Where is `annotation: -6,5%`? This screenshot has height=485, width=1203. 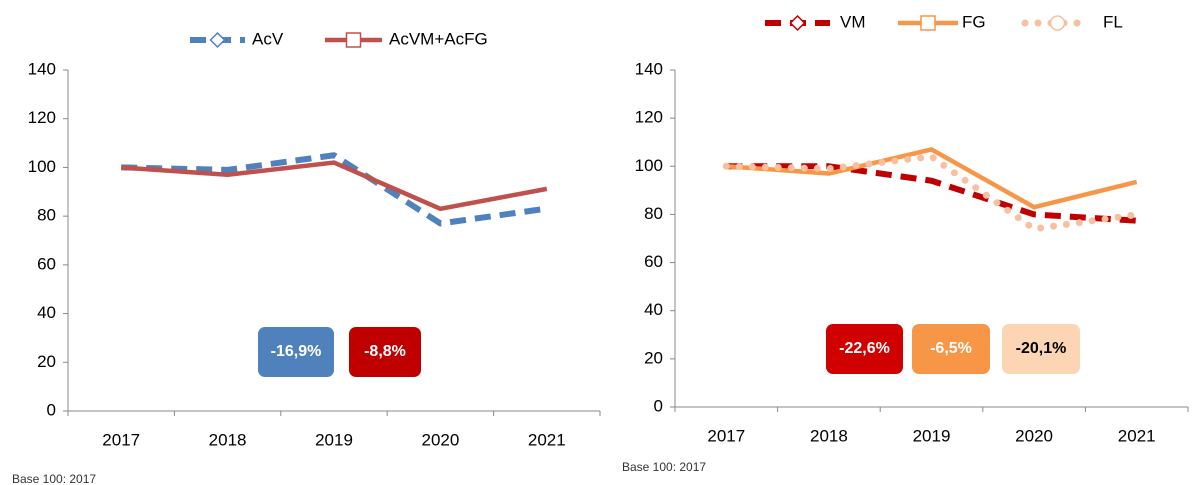 annotation: -6,5% is located at coordinates (951, 348).